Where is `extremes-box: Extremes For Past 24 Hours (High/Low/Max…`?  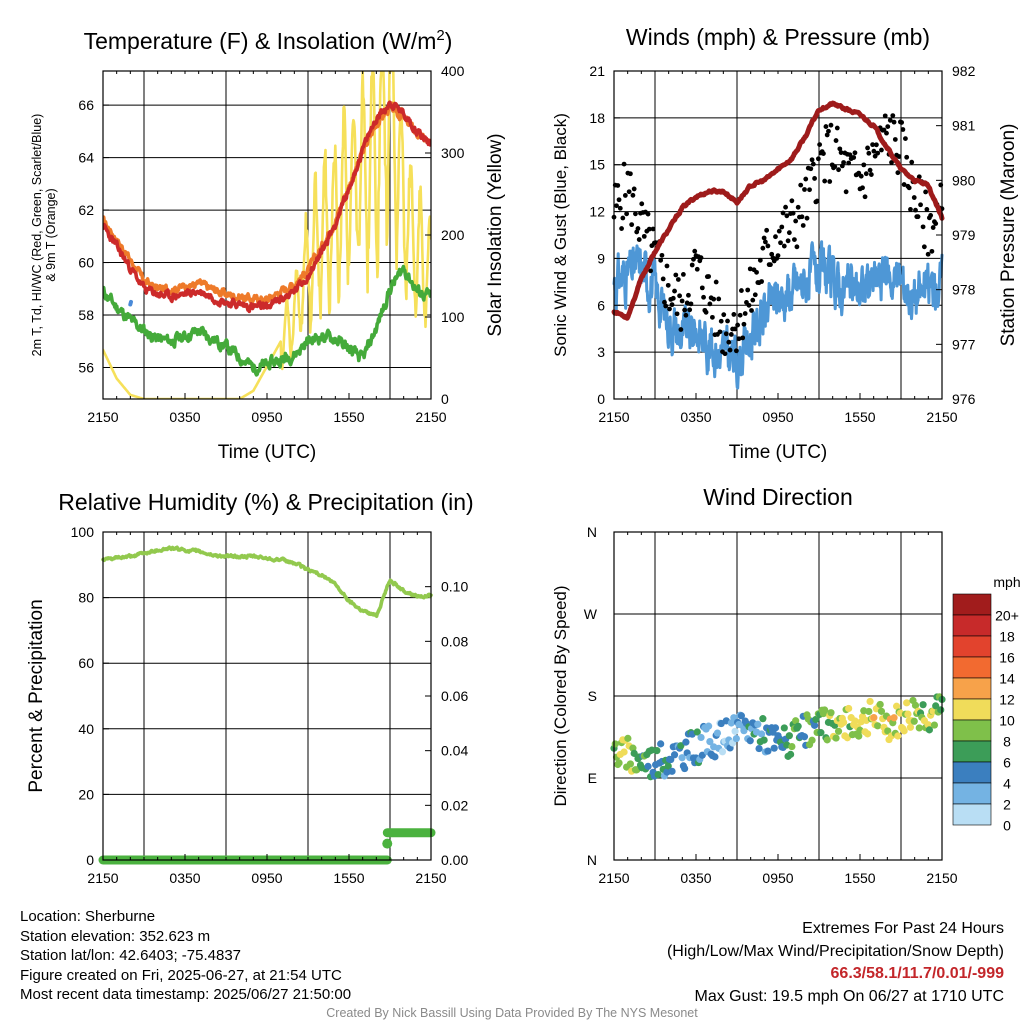
extremes-box: Extremes For Past 24 Hours (High/Low/Max… is located at coordinates (835, 963).